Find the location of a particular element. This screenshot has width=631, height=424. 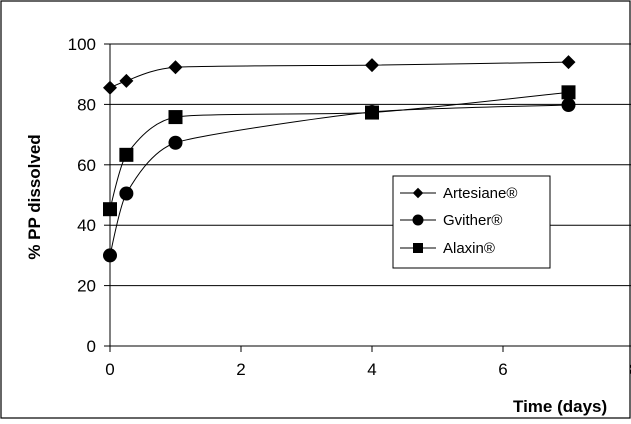

legend-marker-circle is located at coordinates (418, 220).